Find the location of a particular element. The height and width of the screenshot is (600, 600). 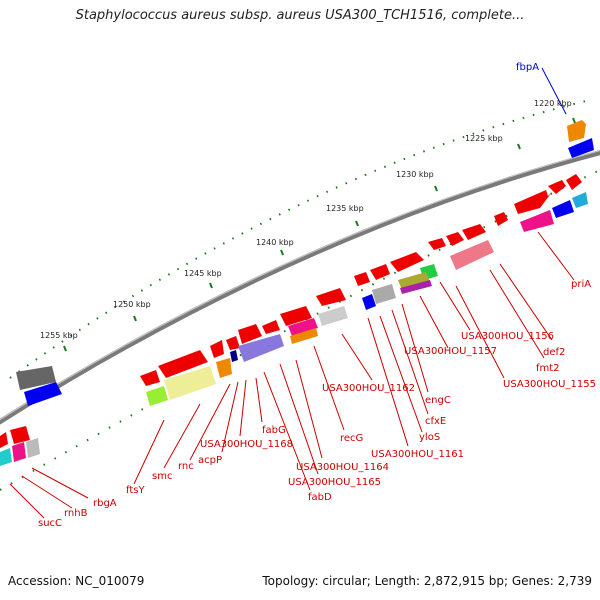

gene-label-smc: smc is located at coordinates (162, 476).